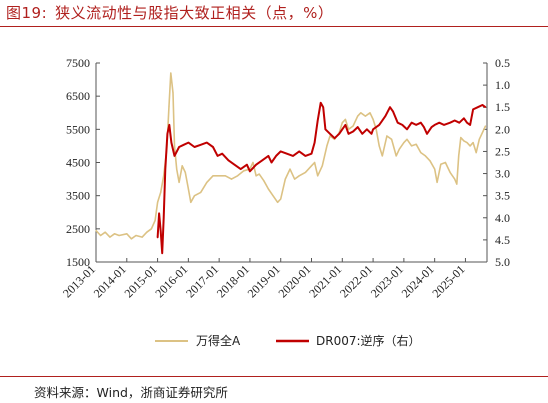 The image size is (548, 403). Describe the element at coordinates (368, 340) in the screenshot. I see `legend-label: DR007:逆序（右）` at that location.